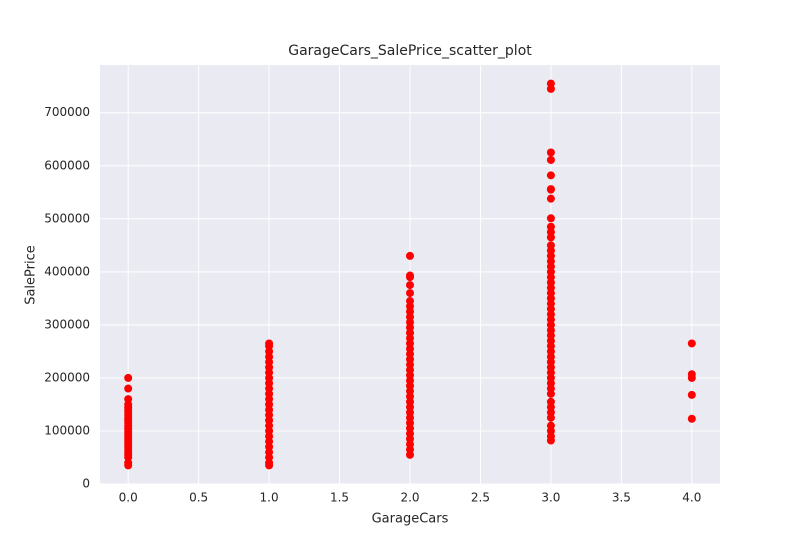  Describe the element at coordinates (480, 498) in the screenshot. I see `x-tick-label: 2.5` at that location.